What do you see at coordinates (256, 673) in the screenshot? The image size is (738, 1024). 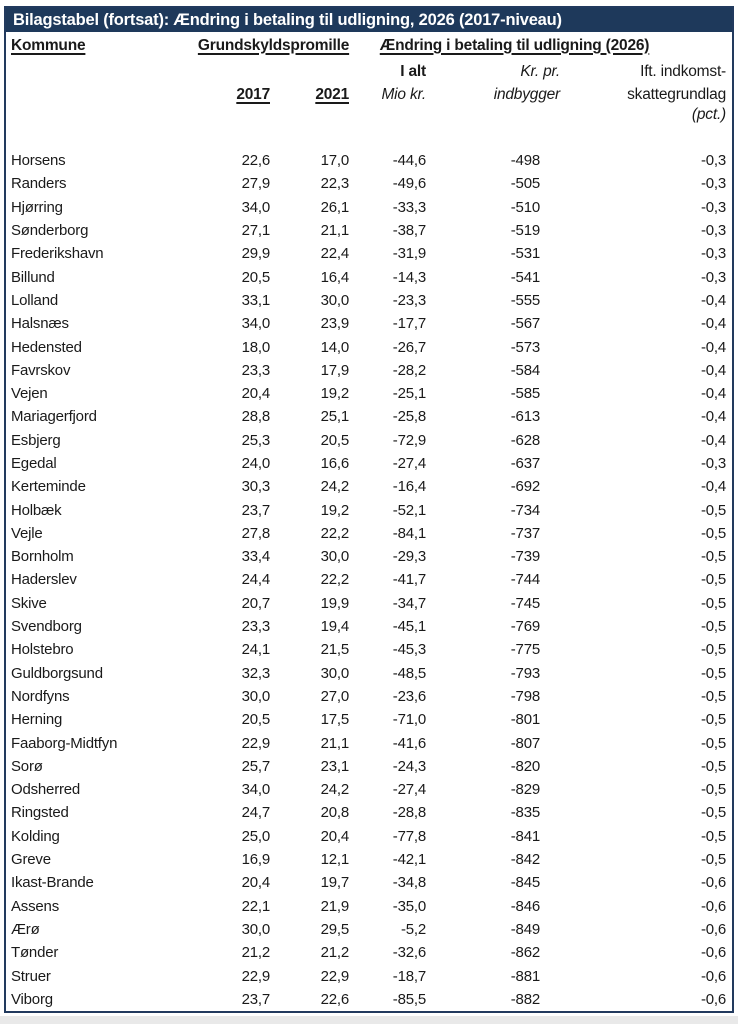 I see `cell-grundskyld-2017: 32,3` at bounding box center [256, 673].